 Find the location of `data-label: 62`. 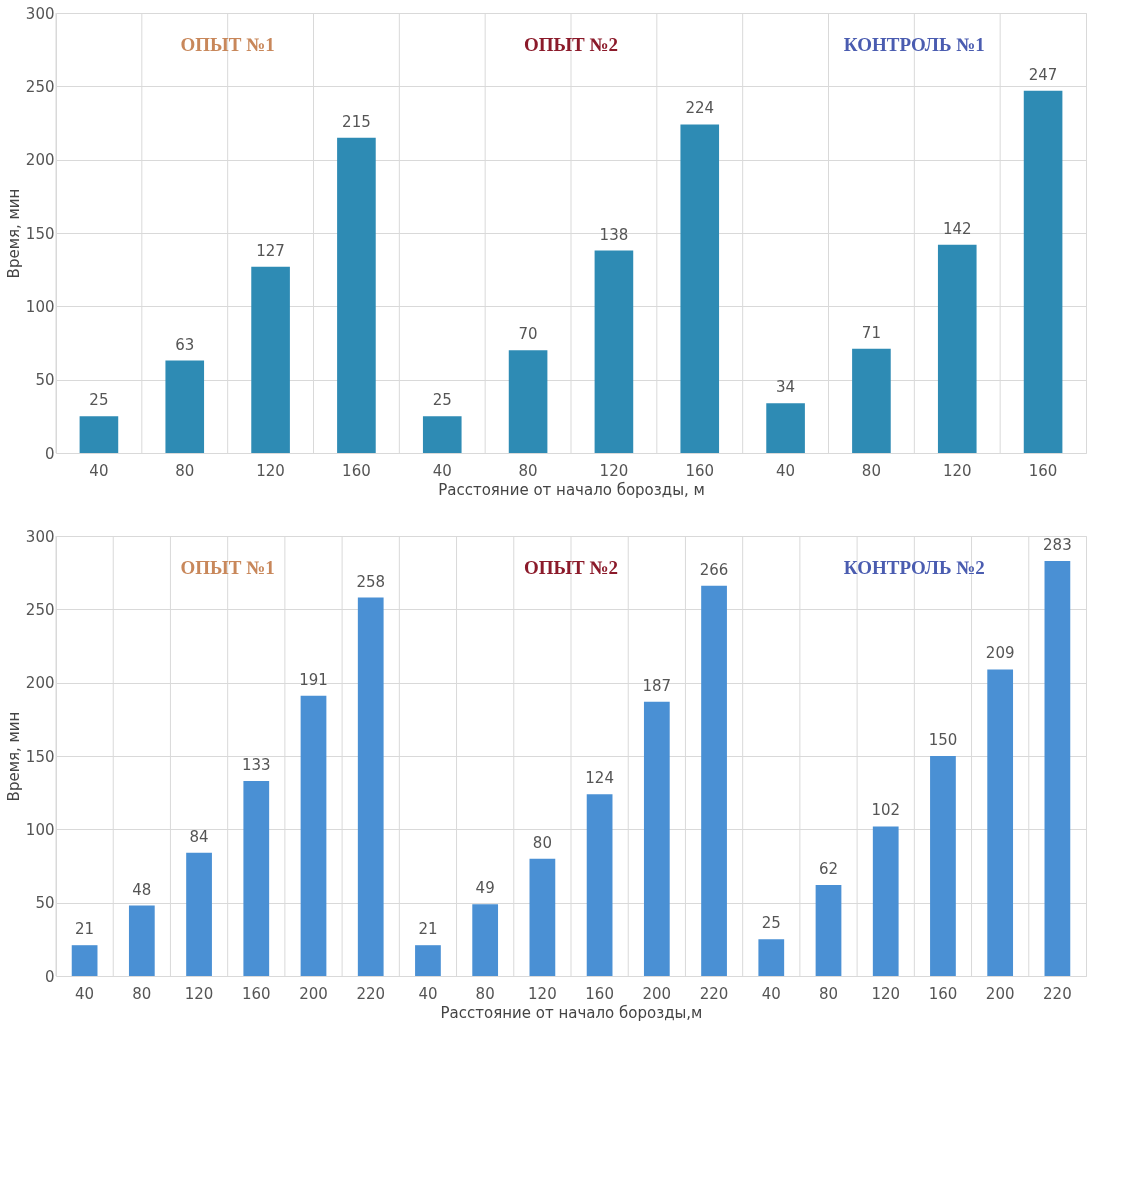

data-label: 62 is located at coordinates (828, 869).